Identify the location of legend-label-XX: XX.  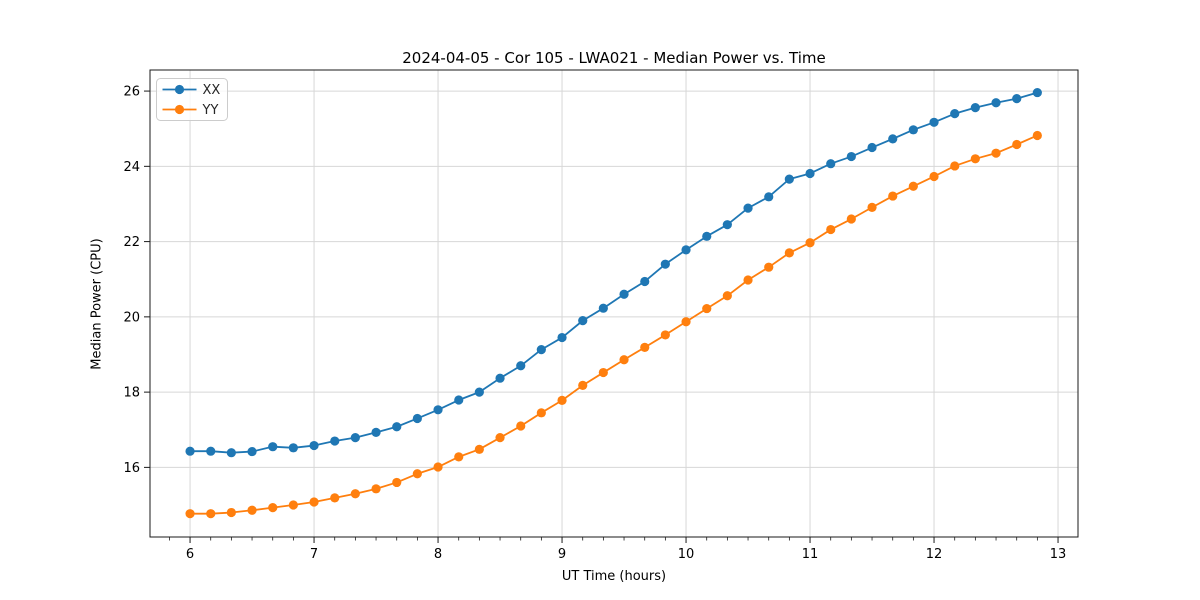
(212, 90).